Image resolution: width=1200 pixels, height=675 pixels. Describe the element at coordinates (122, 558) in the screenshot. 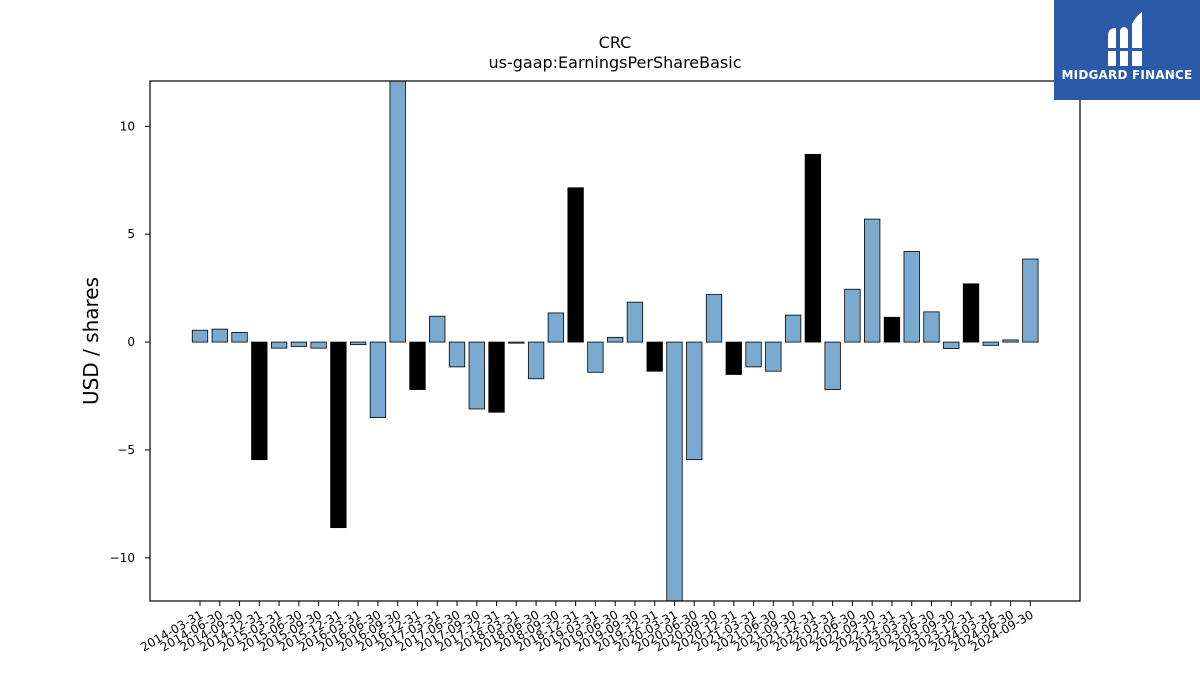

I see `y-tick-label: −10` at that location.